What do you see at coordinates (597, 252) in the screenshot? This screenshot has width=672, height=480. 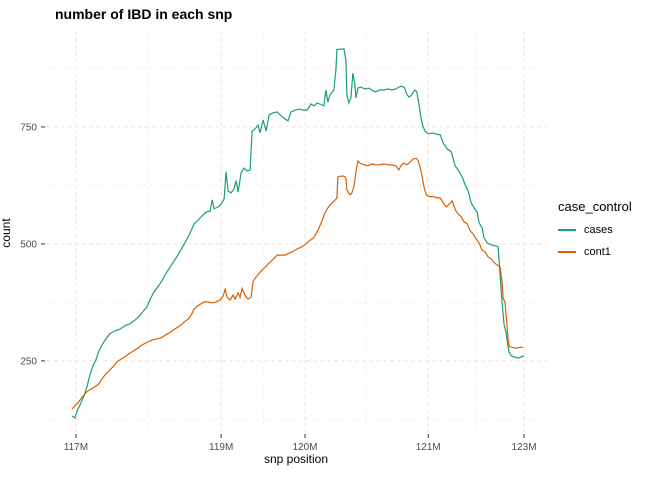 I see `legend-label-cont1: cont1` at bounding box center [597, 252].